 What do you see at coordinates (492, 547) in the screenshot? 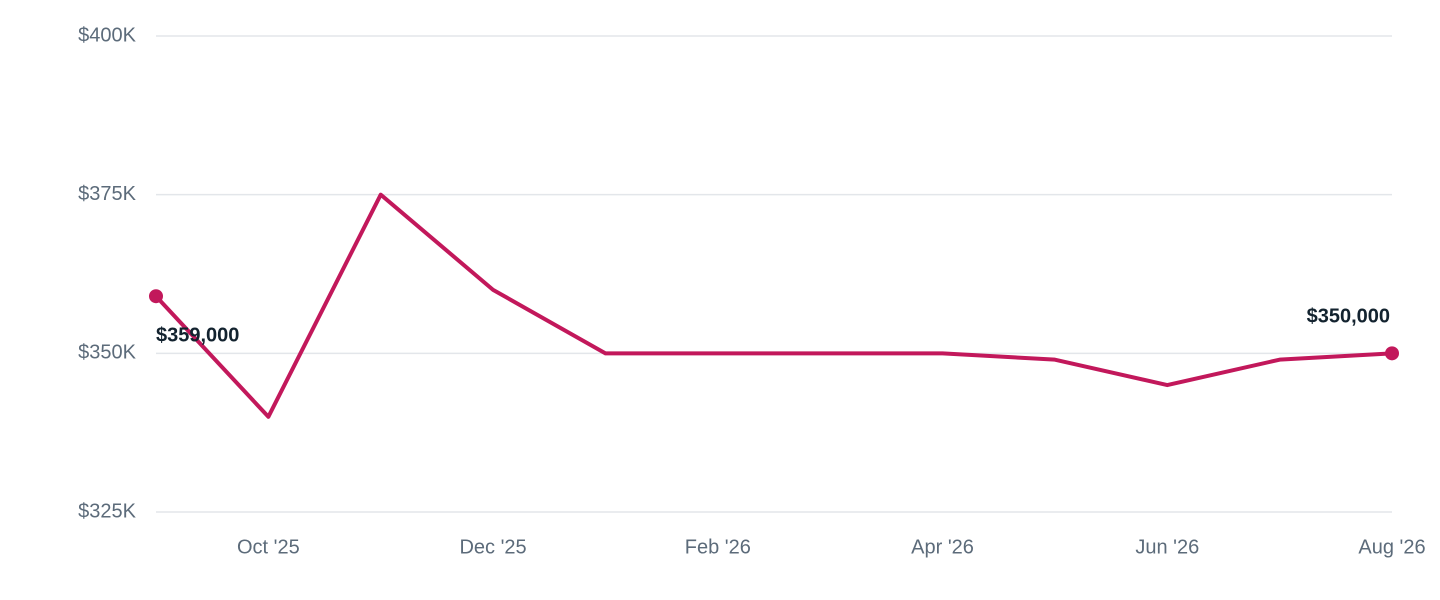
I see `x-tick-label: Dec '25` at bounding box center [492, 547].